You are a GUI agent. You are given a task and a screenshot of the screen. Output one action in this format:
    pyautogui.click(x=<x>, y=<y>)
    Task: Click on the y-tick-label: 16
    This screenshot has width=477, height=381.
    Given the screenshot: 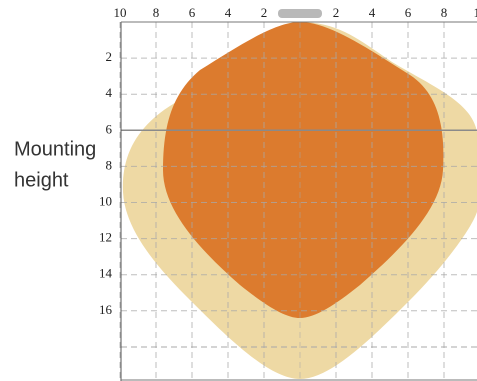 What is the action you would take?
    pyautogui.click(x=106, y=309)
    